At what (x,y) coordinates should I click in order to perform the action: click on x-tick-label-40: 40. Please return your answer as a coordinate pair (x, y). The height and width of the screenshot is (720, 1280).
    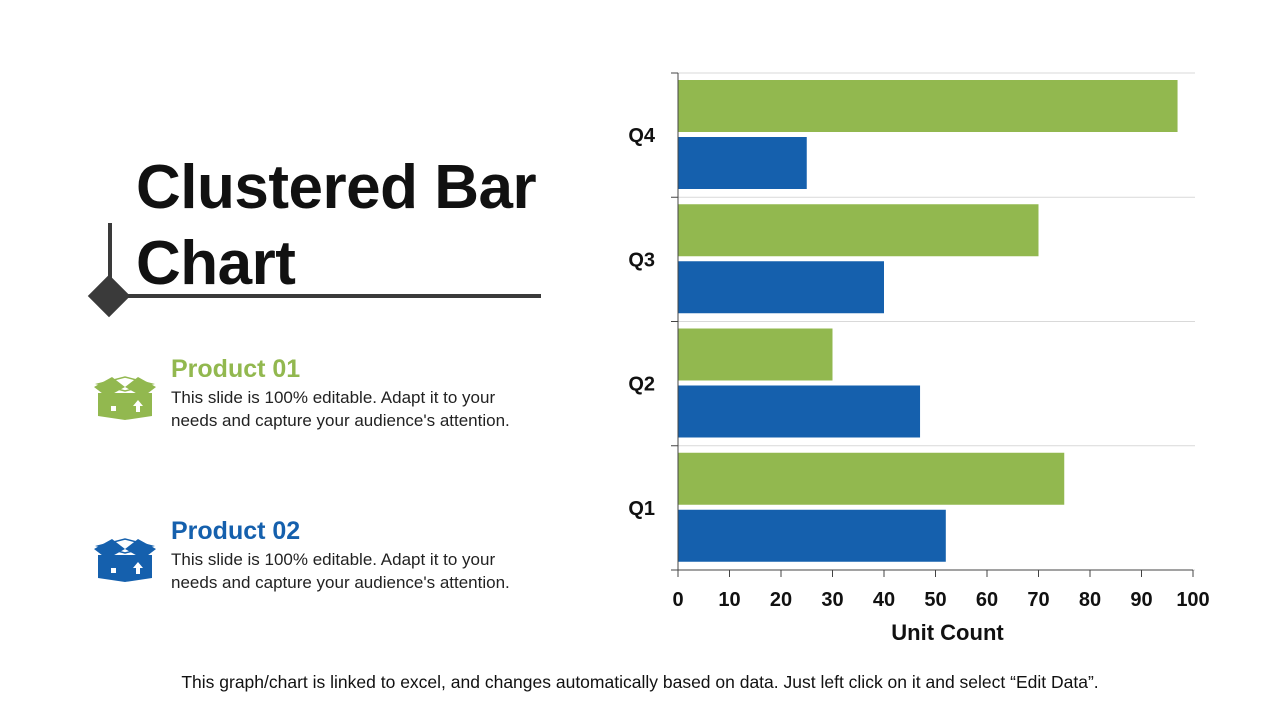
    Looking at the image, I should click on (884, 600).